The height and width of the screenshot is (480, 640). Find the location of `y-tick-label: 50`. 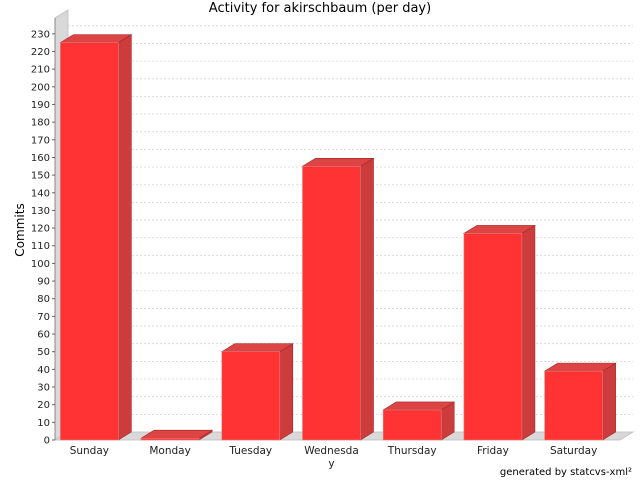

y-tick-label: 50 is located at coordinates (43, 352).